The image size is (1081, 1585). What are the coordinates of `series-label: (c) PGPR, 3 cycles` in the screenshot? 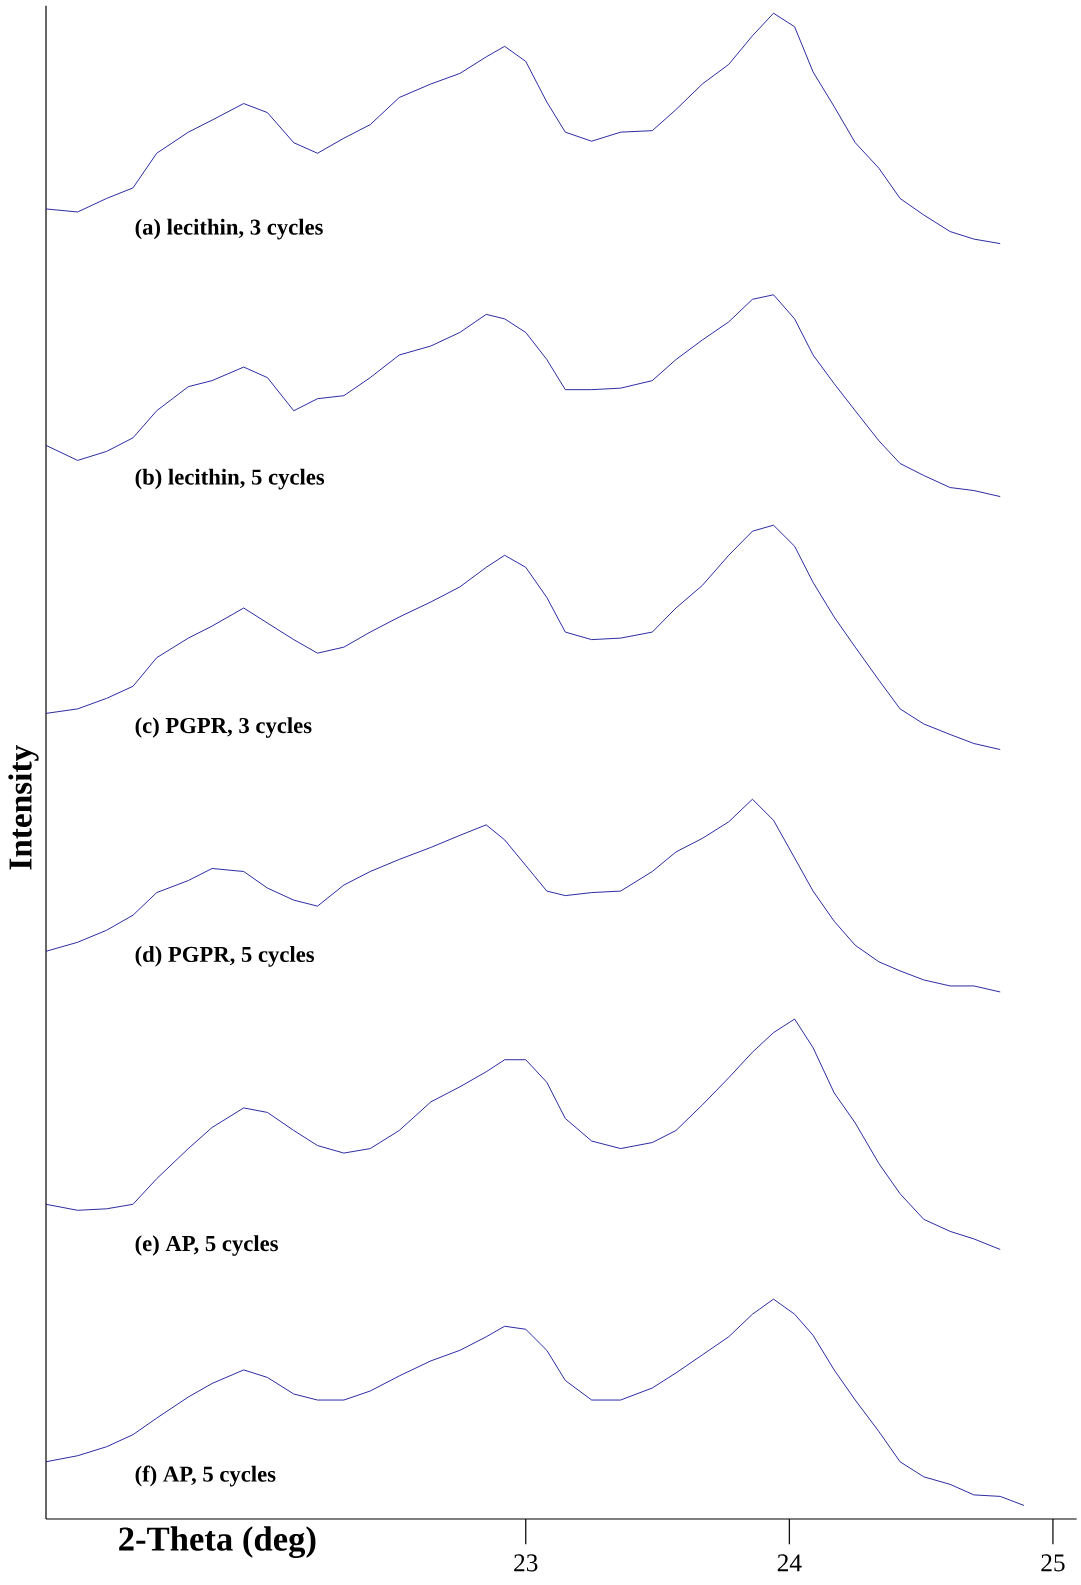 It's located at (223, 727).